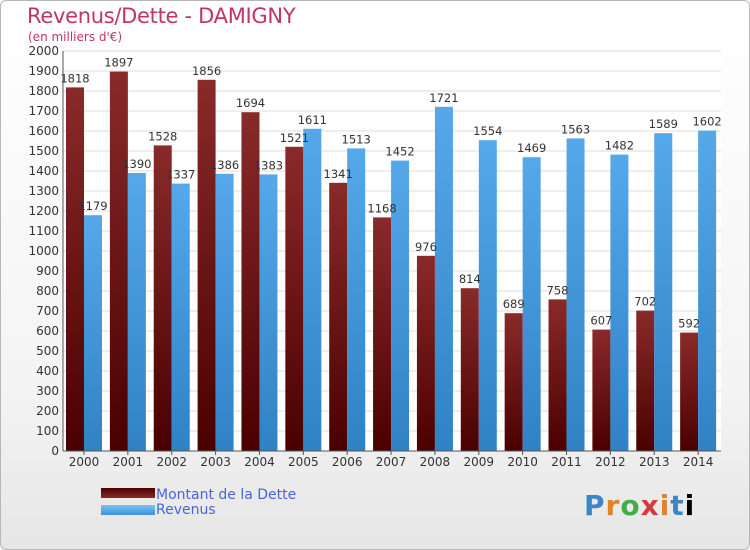  What do you see at coordinates (268, 165) in the screenshot?
I see `data-label-revenue: 1383` at bounding box center [268, 165].